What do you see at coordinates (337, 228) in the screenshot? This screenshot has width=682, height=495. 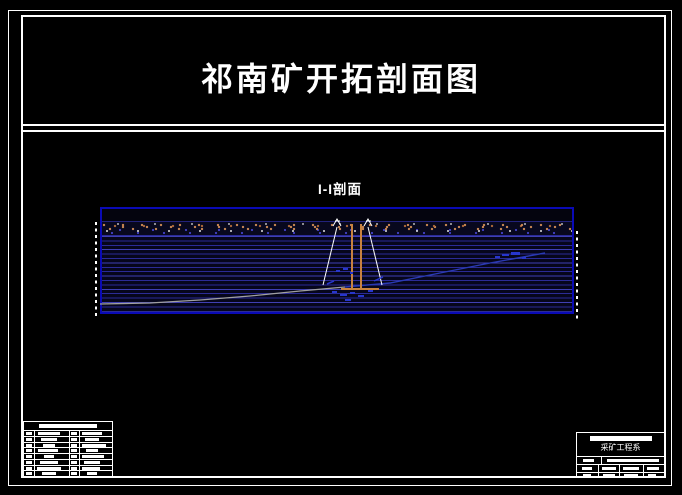 I see `topsoil-hatch-band` at bounding box center [337, 228].